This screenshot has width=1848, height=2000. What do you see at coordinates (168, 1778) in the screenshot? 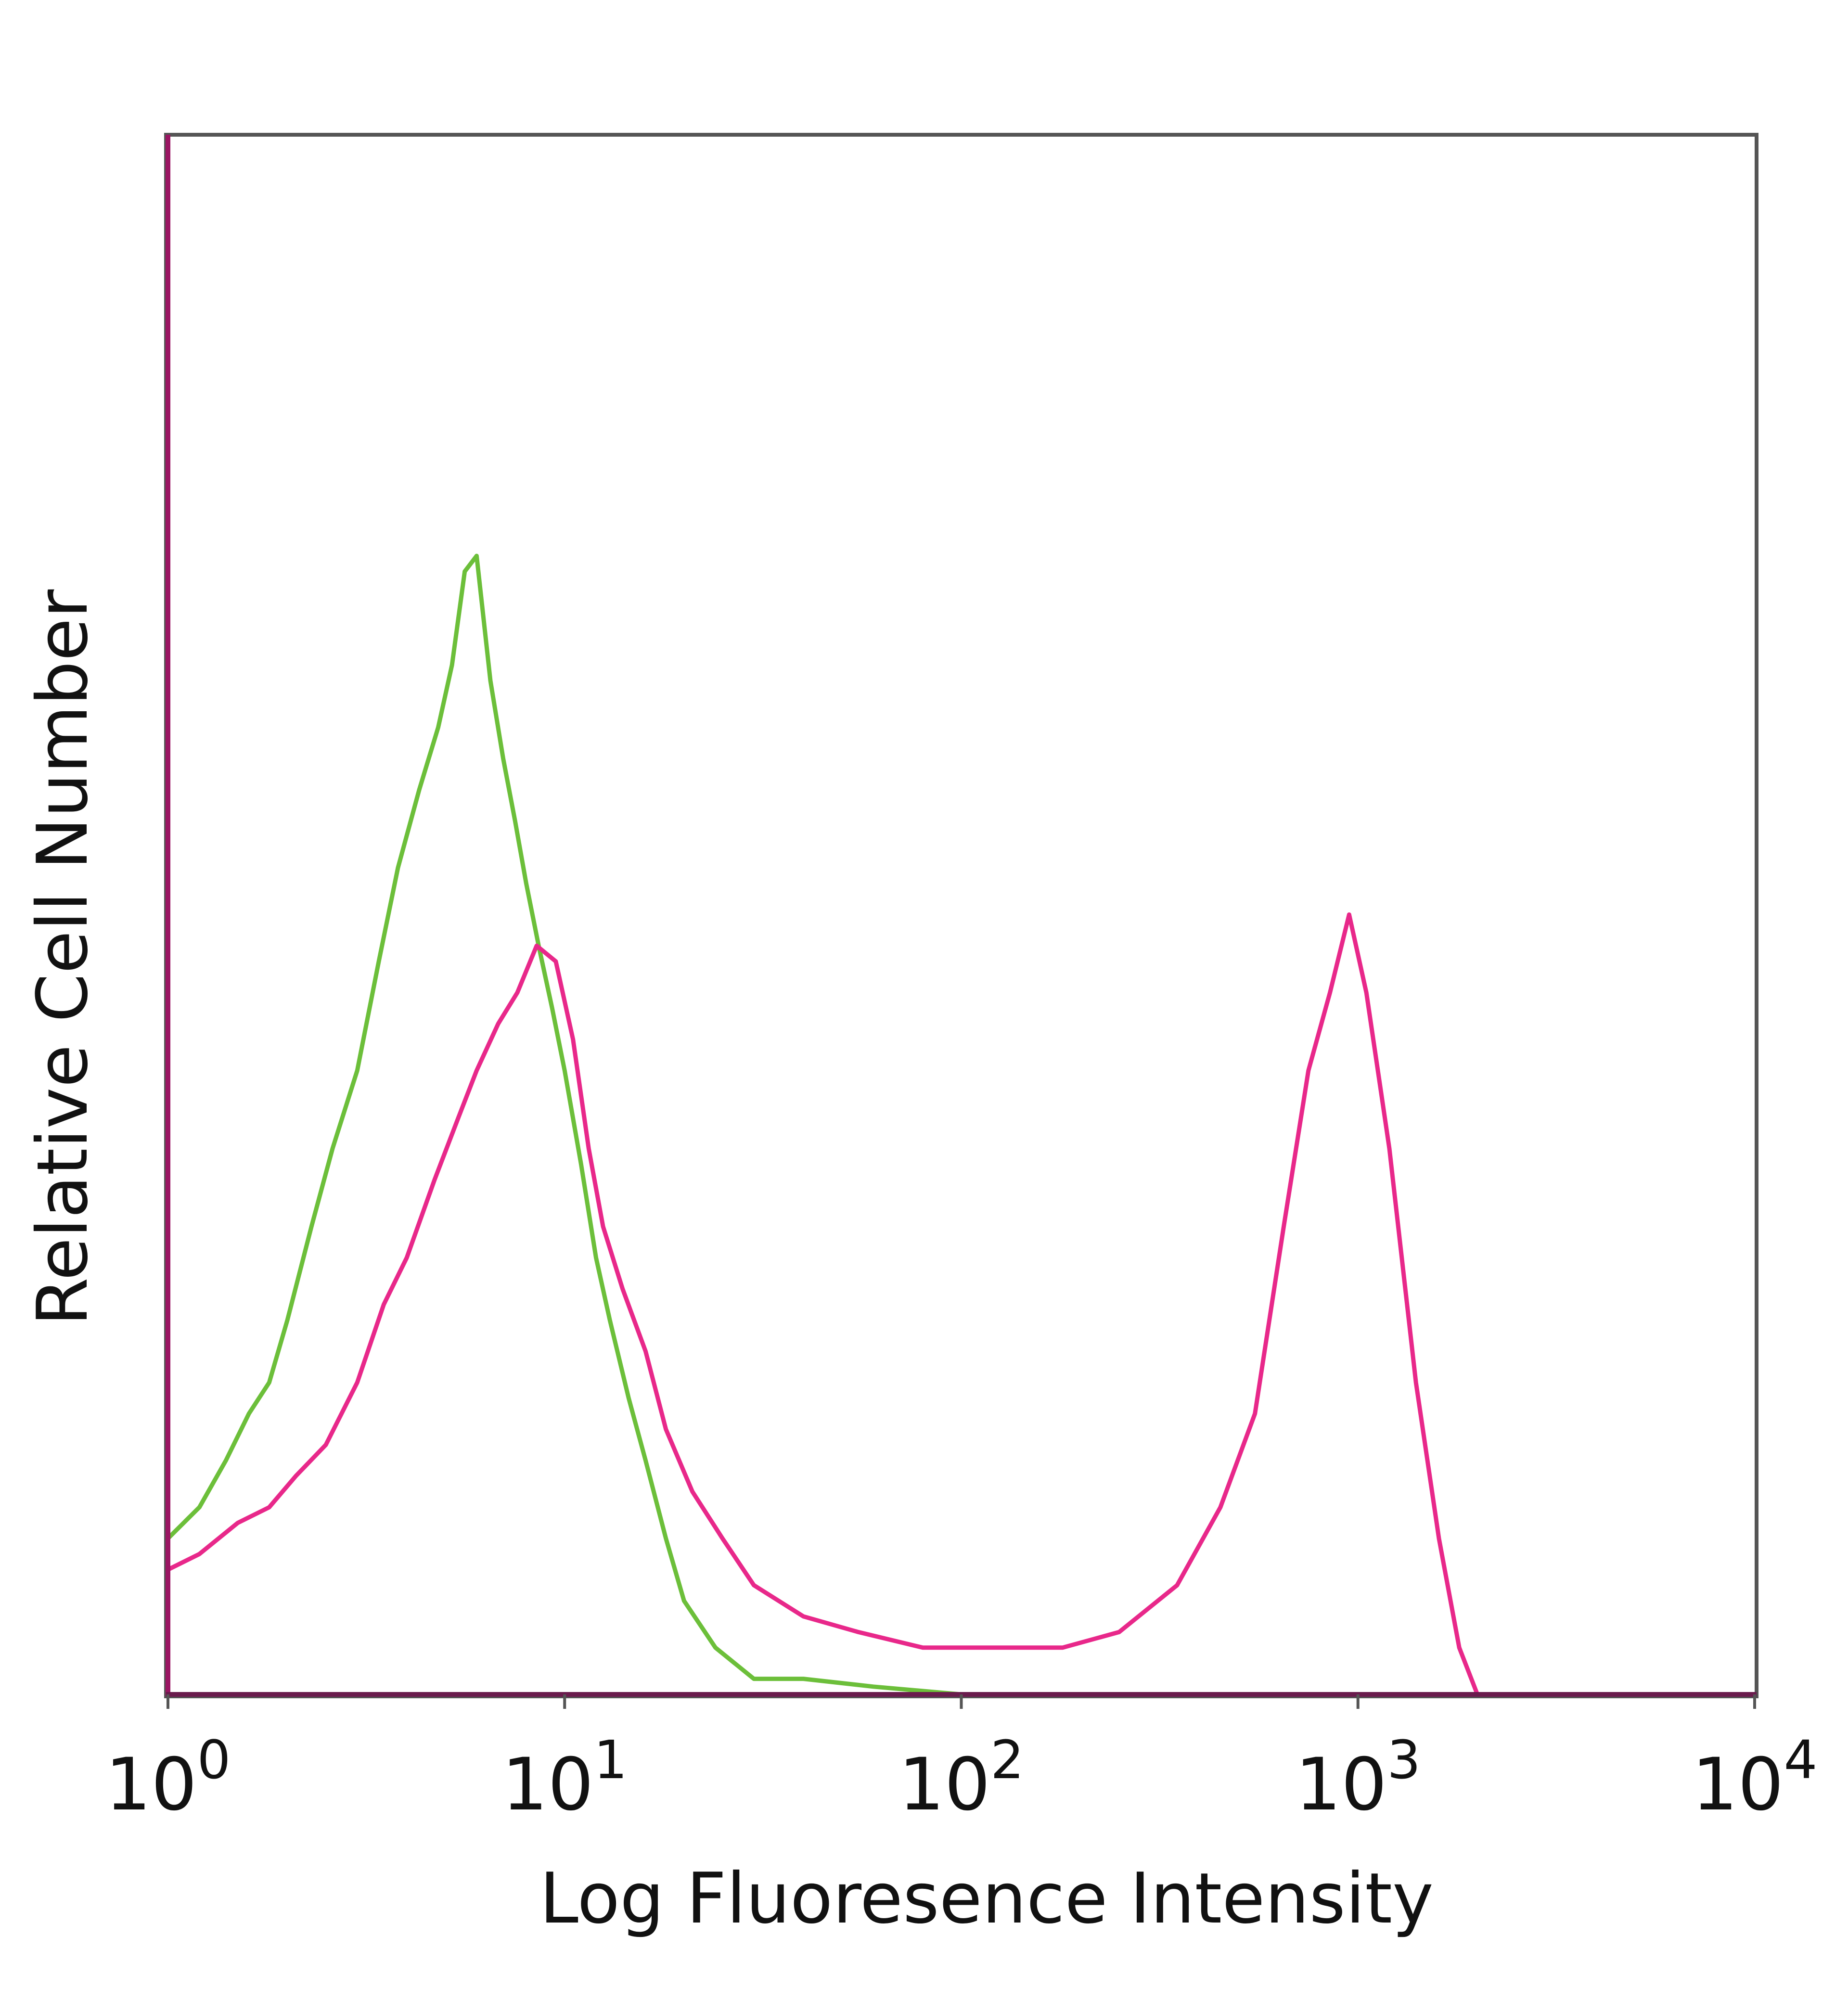
I see `x-tick-label-0: 10⁰` at bounding box center [168, 1778].